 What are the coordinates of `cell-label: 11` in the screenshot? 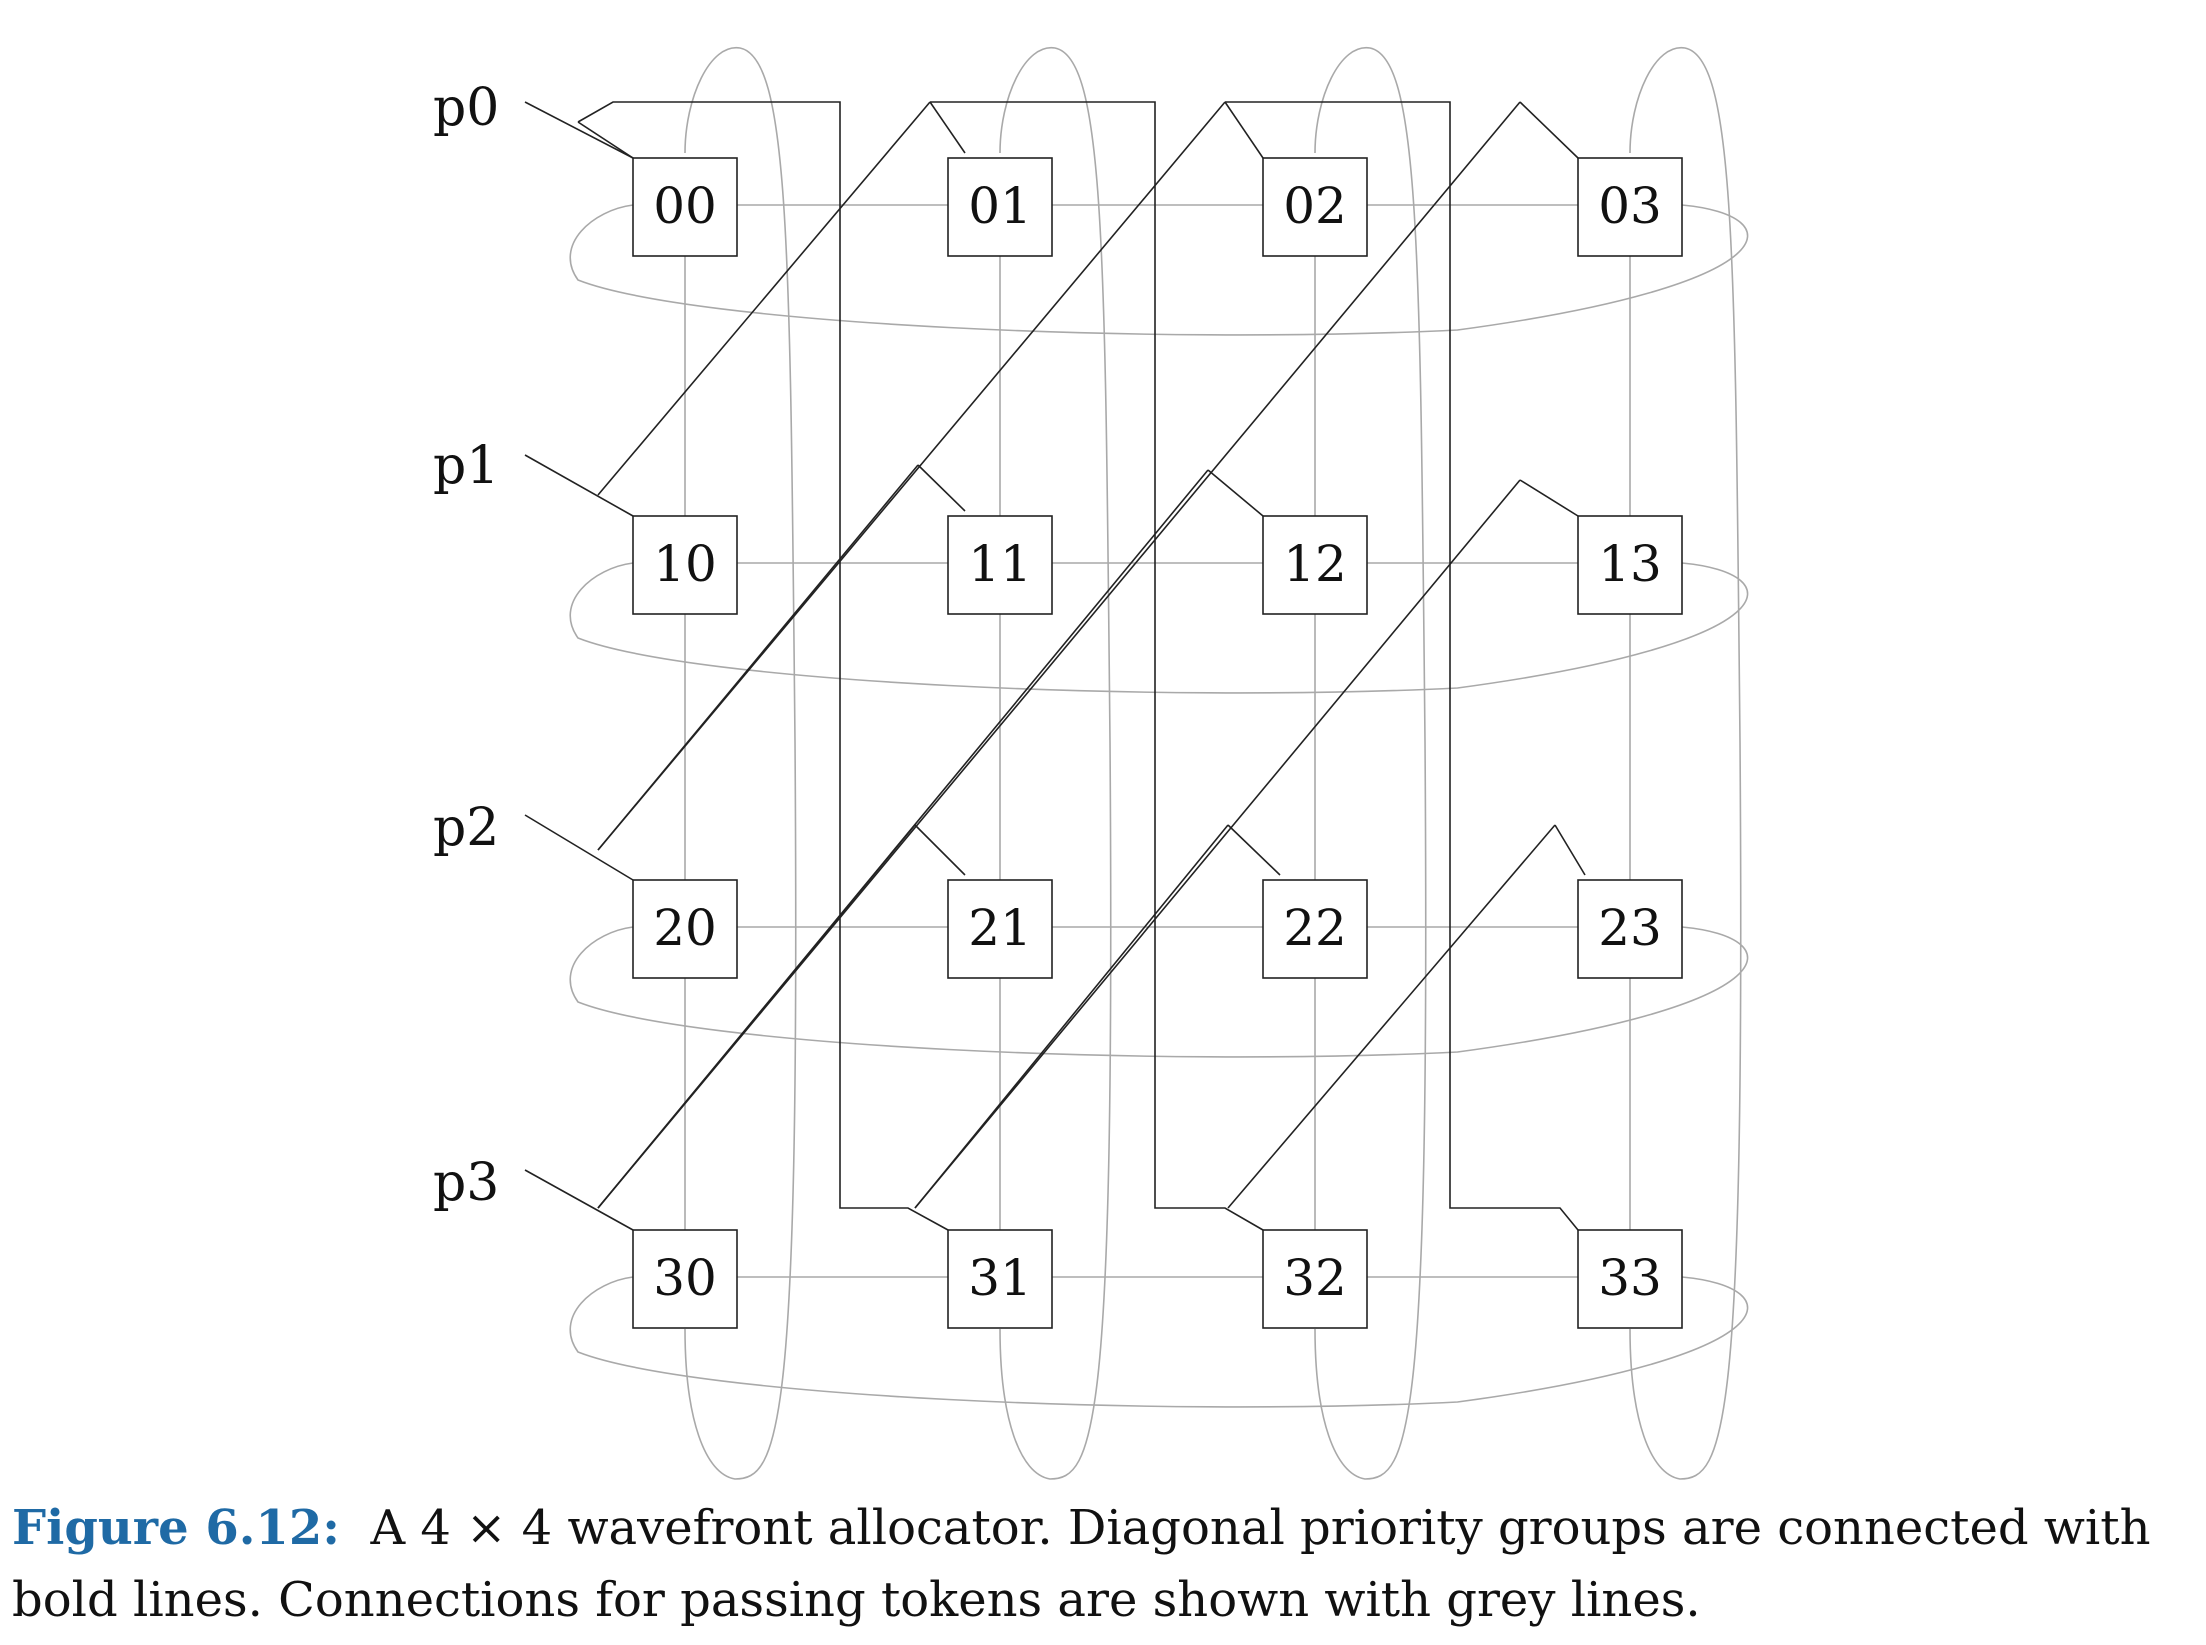 It's located at (1000, 564).